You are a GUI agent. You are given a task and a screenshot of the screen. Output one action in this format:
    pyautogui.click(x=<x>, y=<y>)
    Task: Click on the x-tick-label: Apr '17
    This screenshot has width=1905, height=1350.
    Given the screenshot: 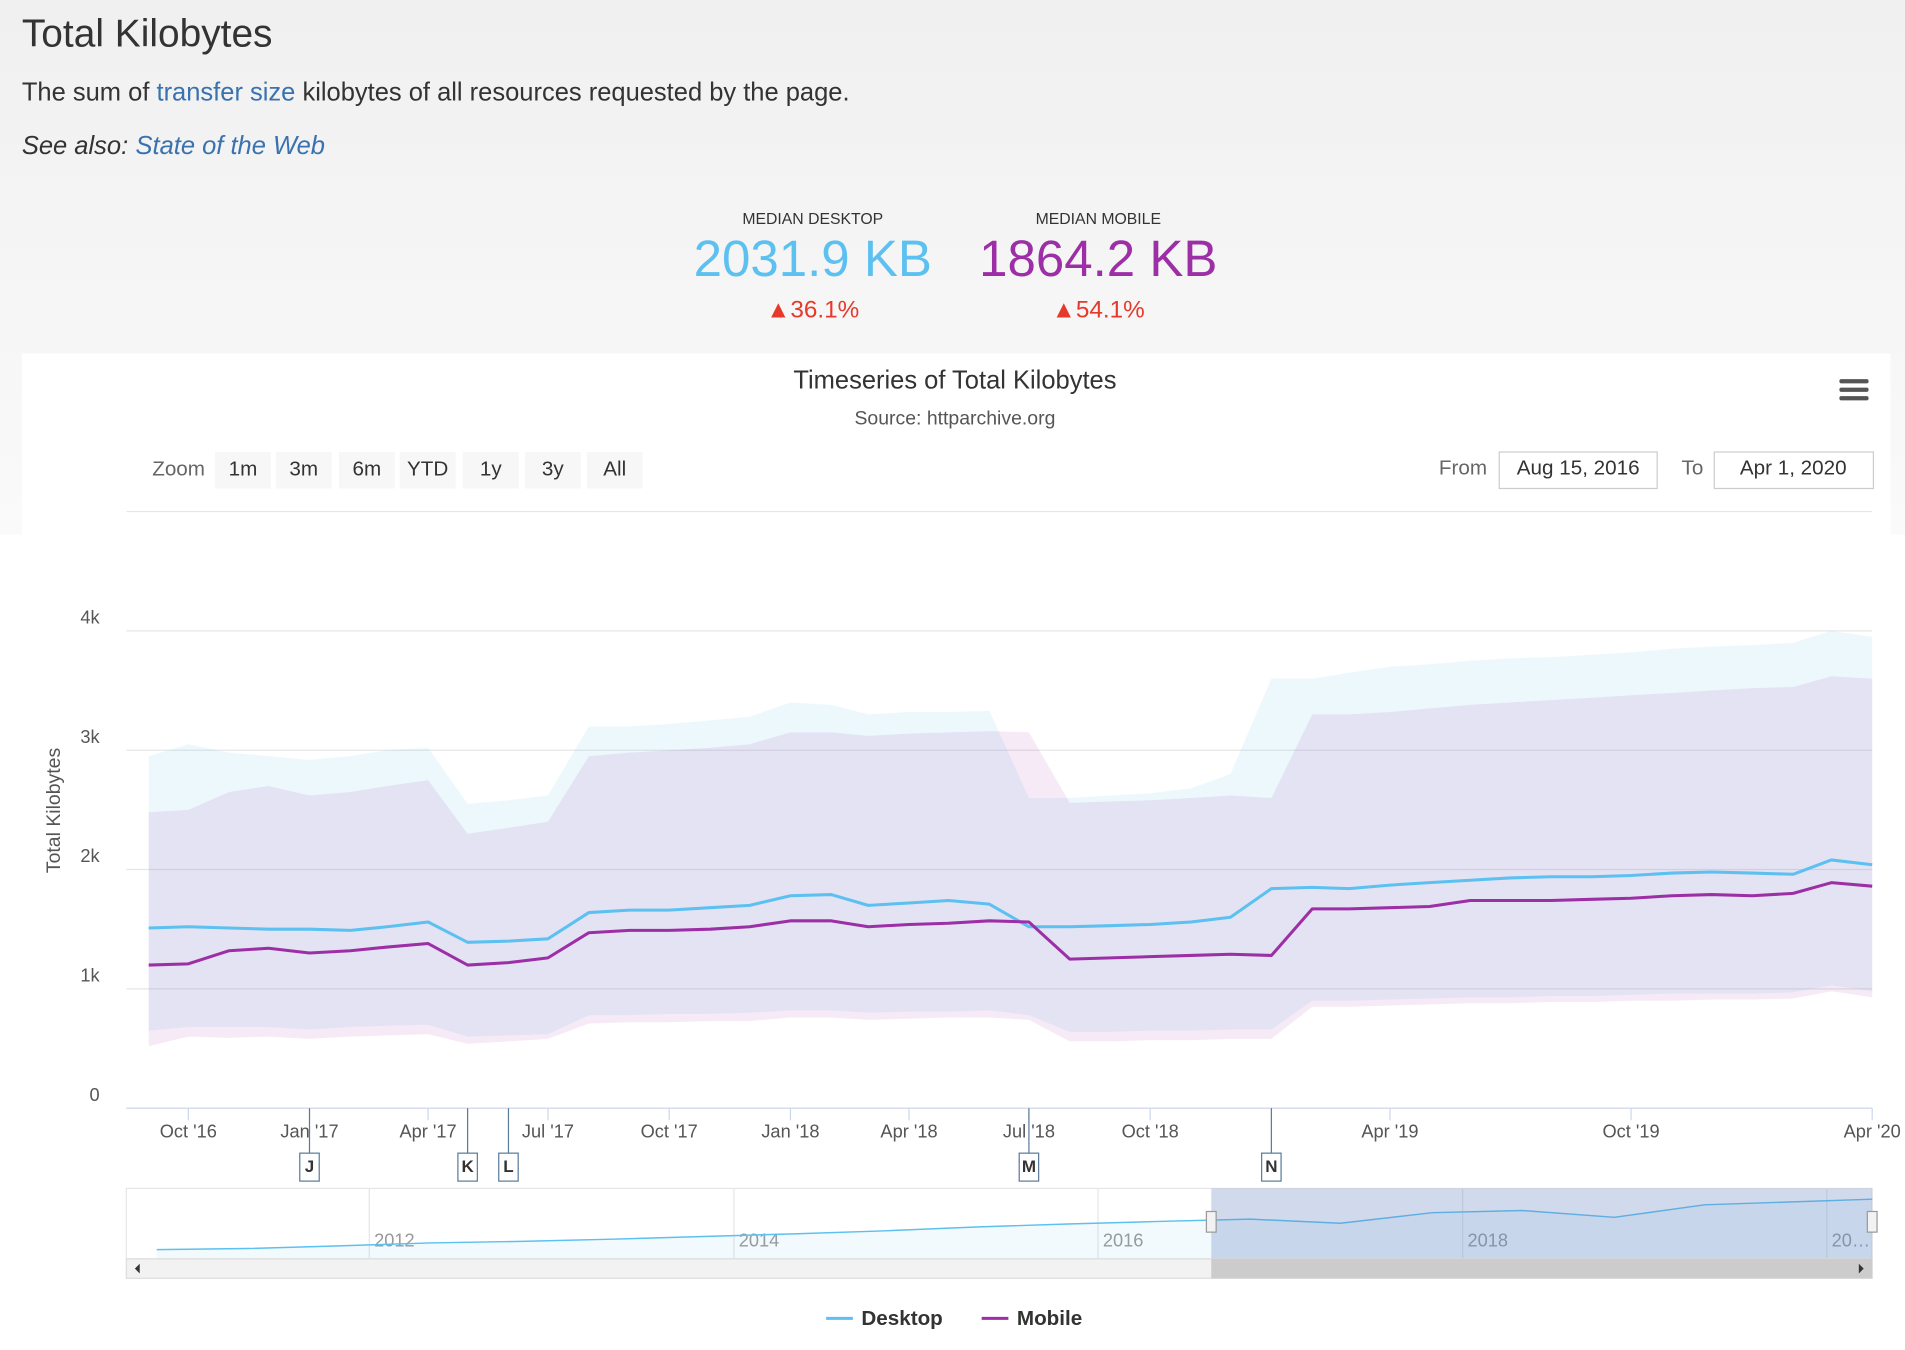 What is the action you would take?
    pyautogui.click(x=428, y=1131)
    